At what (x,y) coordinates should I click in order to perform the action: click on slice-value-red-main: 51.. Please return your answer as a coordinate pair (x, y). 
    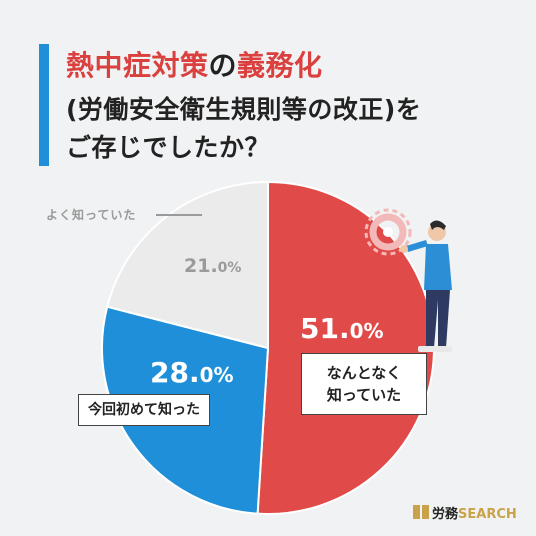
    Looking at the image, I should click on (325, 328).